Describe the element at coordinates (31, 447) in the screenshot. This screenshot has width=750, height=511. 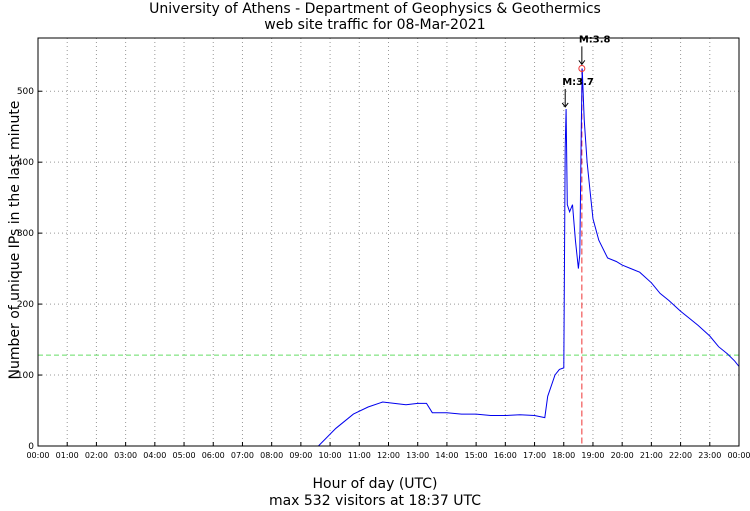
I see `y-tick-label: 0` at that location.